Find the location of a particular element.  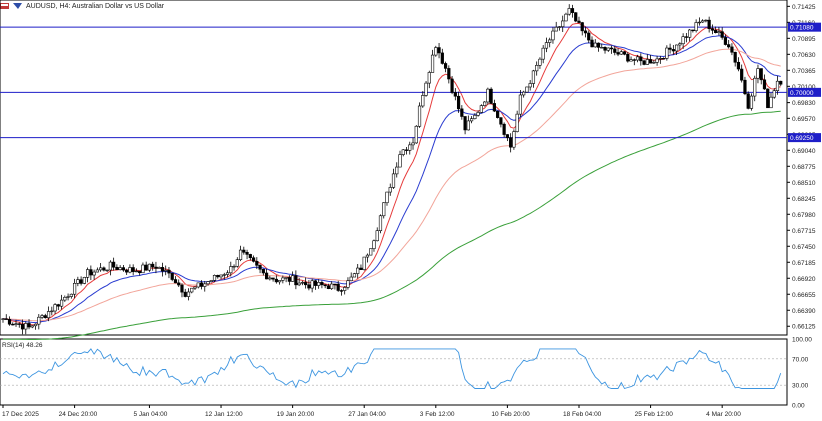

y-tick-label: 0.66390 is located at coordinates (804, 311).